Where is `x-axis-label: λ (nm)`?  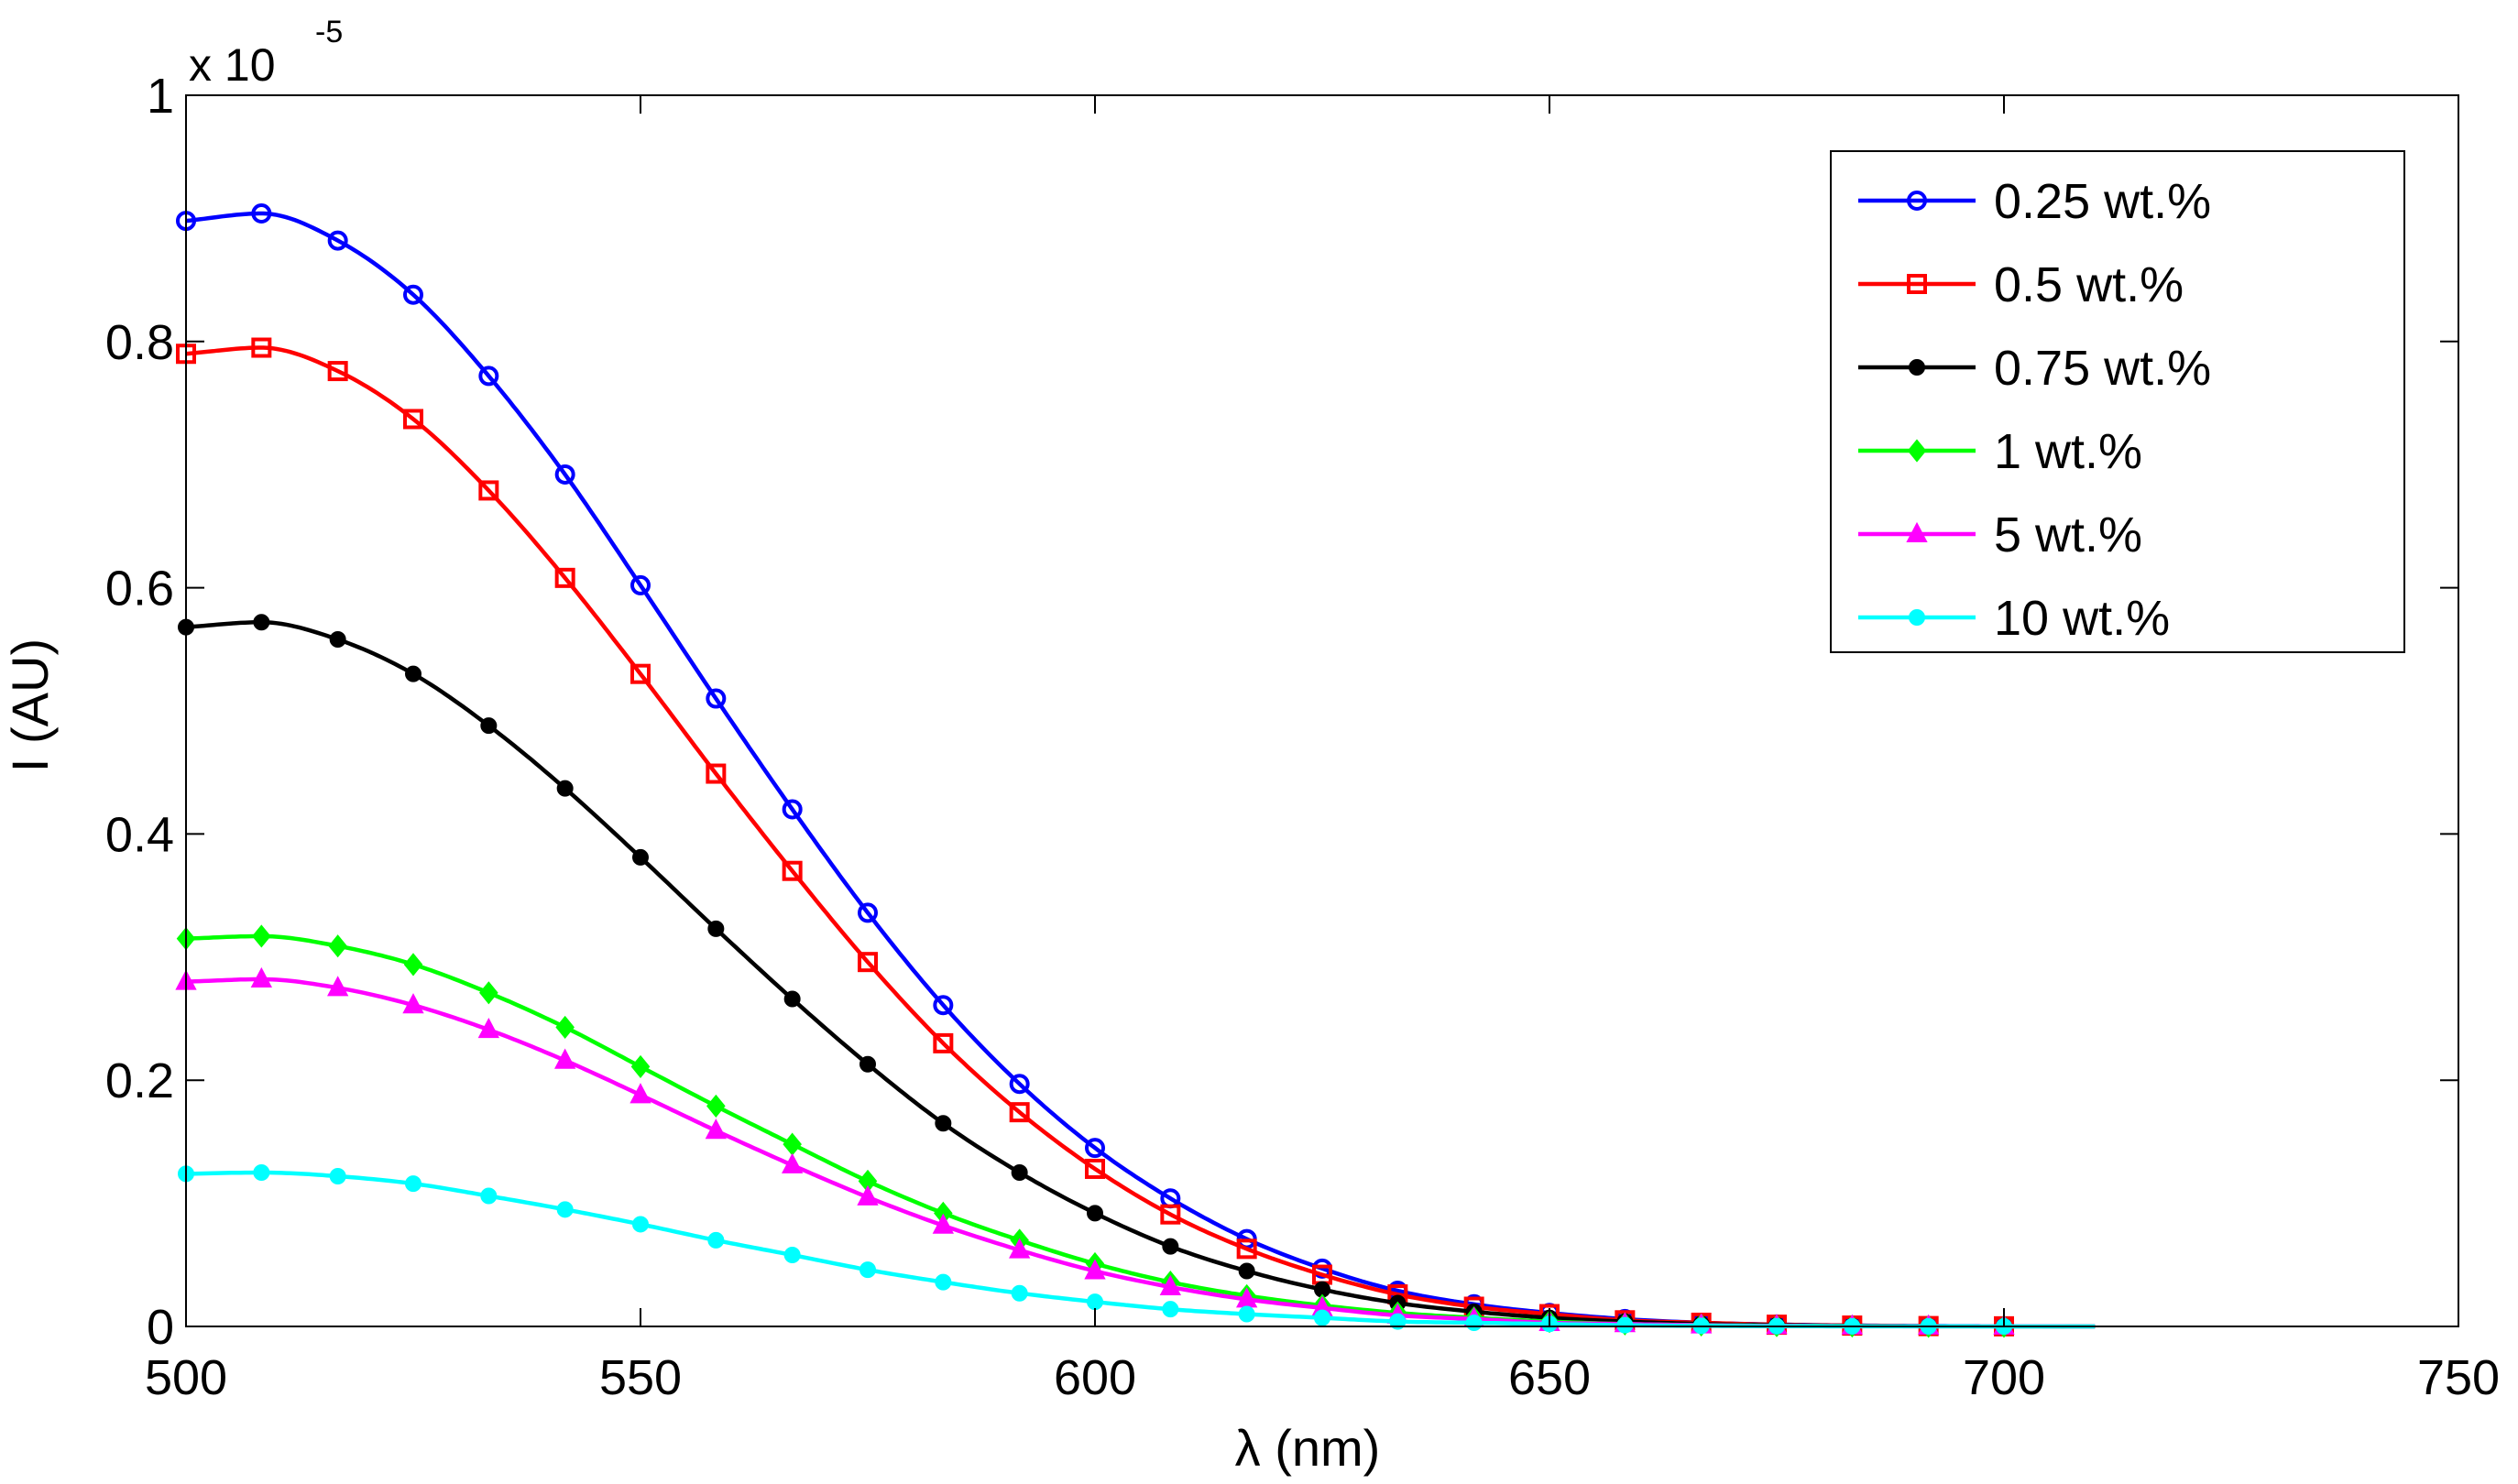
x-axis-label: λ (nm) is located at coordinates (1308, 1448).